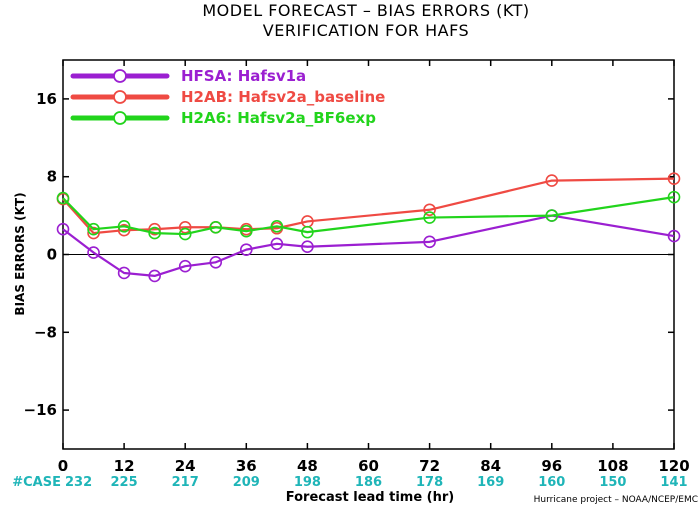  What do you see at coordinates (429, 482) in the screenshot?
I see `case-count: 178` at bounding box center [429, 482].